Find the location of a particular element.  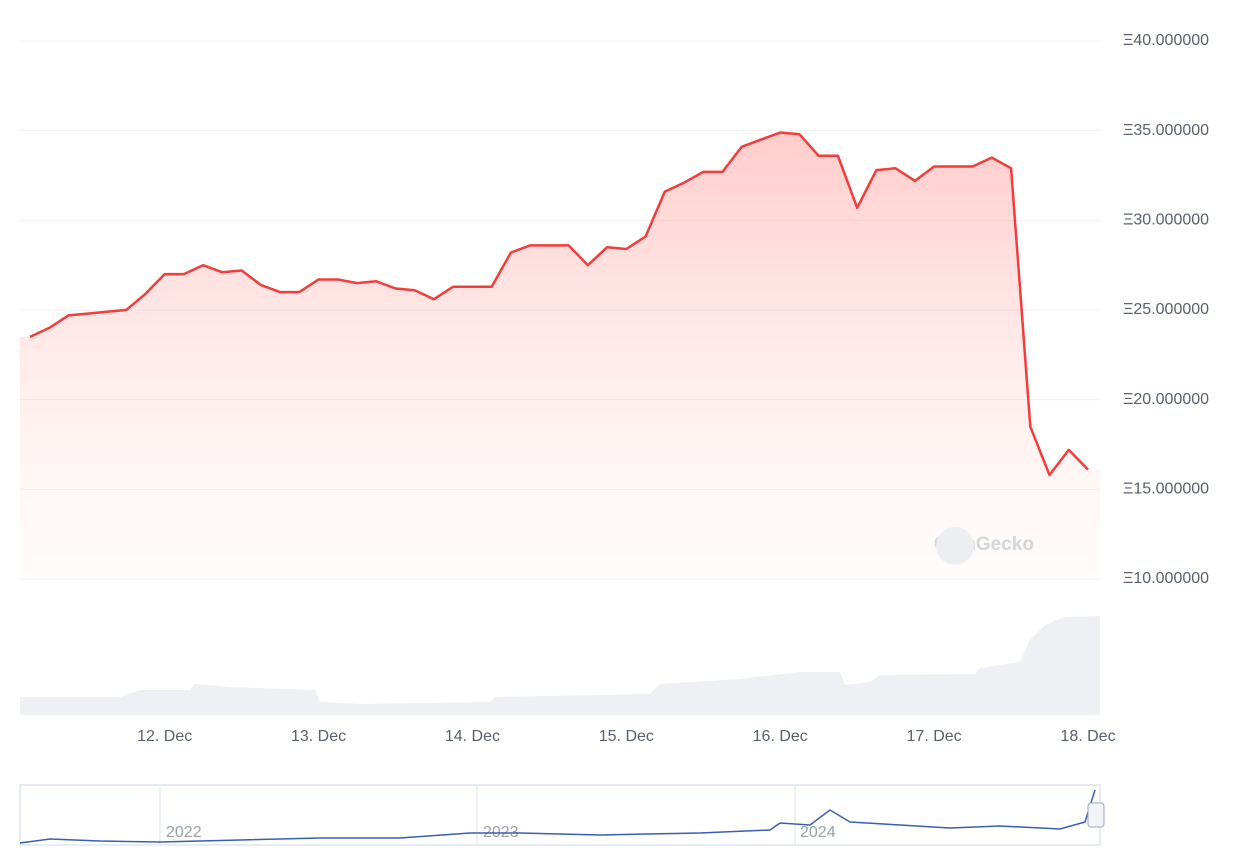

x-tick-label: 16. Dec is located at coordinates (780, 736).